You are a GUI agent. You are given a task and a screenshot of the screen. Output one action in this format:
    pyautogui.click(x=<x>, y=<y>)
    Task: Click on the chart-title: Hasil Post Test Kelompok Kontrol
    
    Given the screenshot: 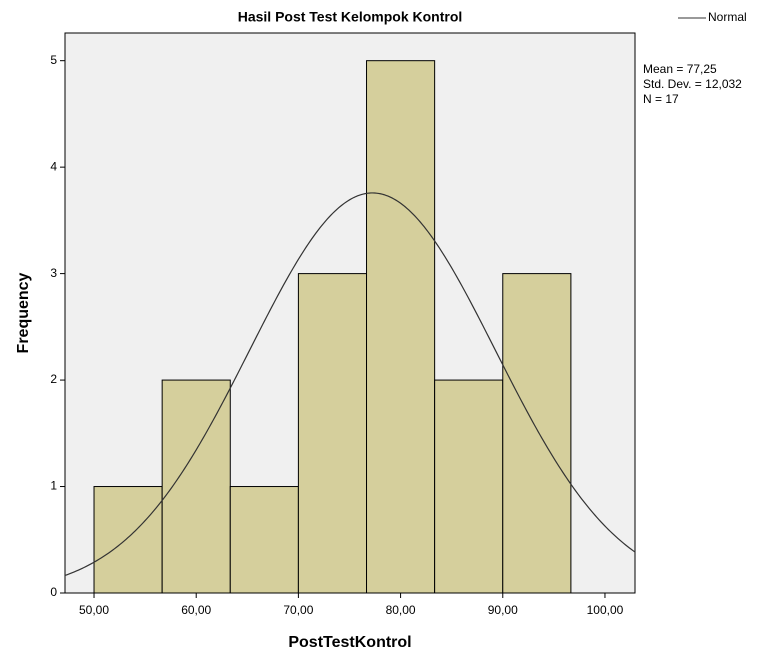 What is the action you would take?
    pyautogui.click(x=350, y=17)
    